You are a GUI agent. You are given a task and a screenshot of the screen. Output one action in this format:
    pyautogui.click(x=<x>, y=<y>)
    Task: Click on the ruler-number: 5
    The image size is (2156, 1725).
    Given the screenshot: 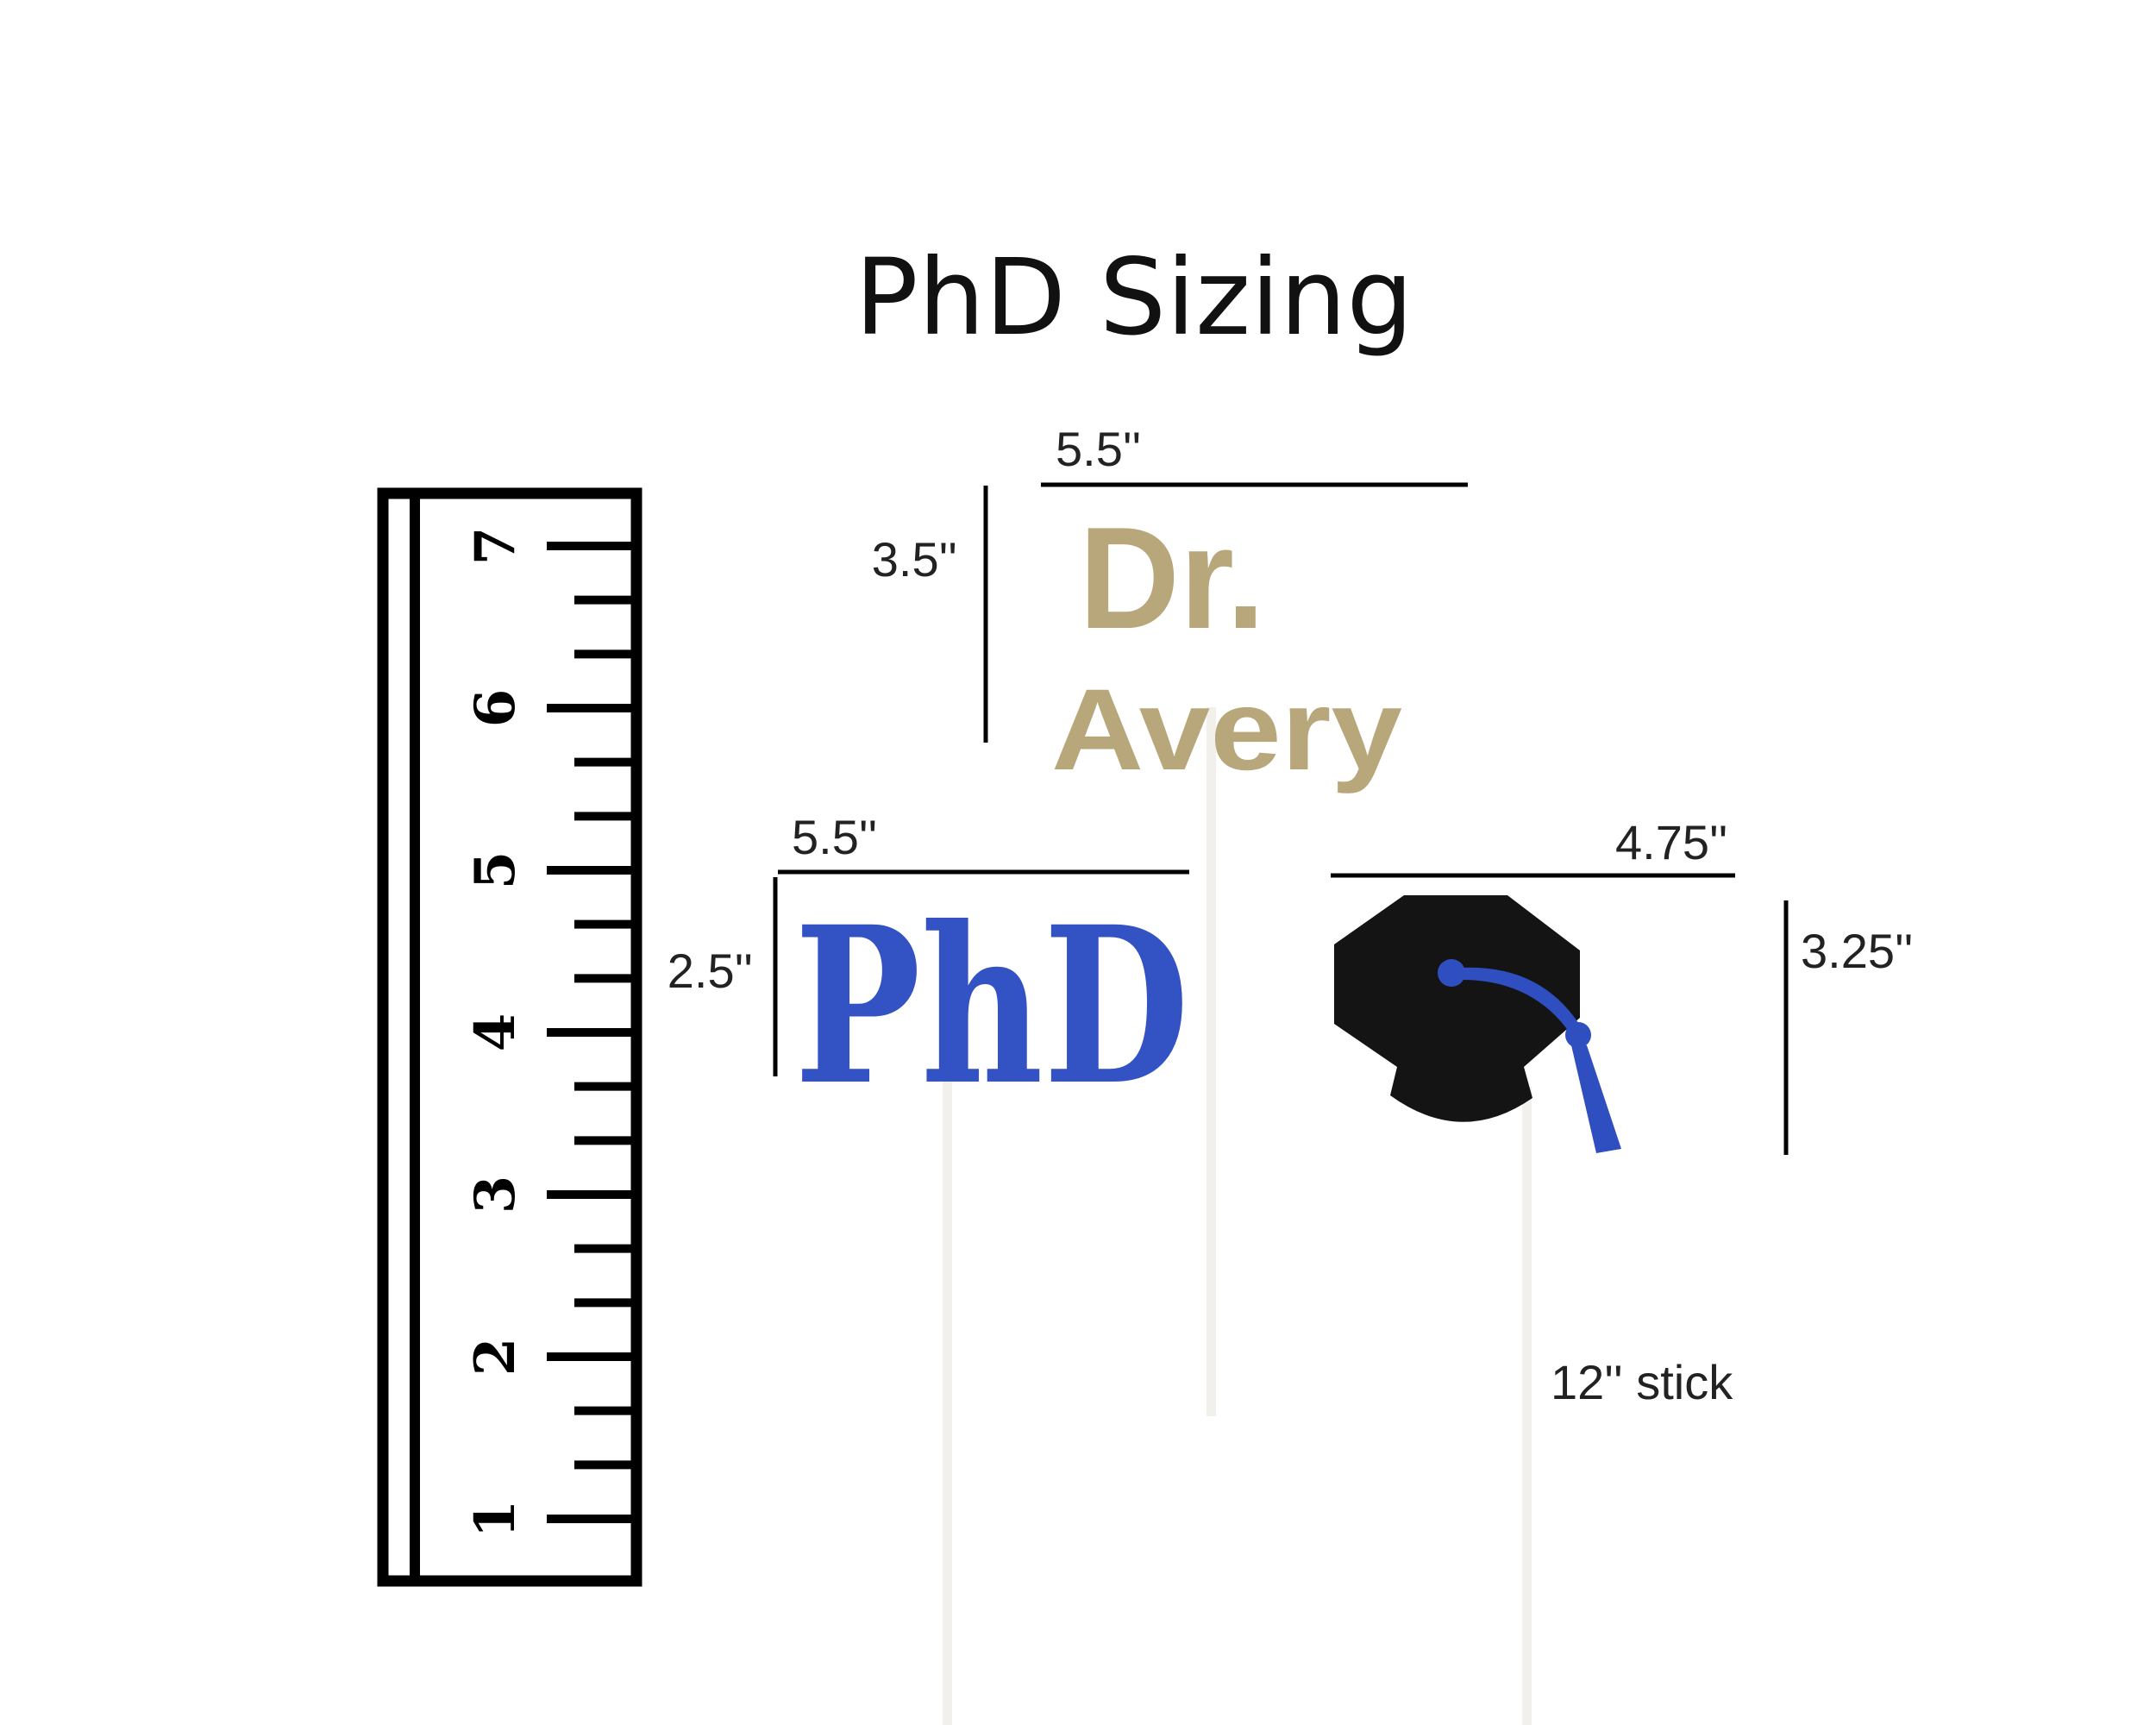 What is the action you would take?
    pyautogui.click(x=495, y=871)
    